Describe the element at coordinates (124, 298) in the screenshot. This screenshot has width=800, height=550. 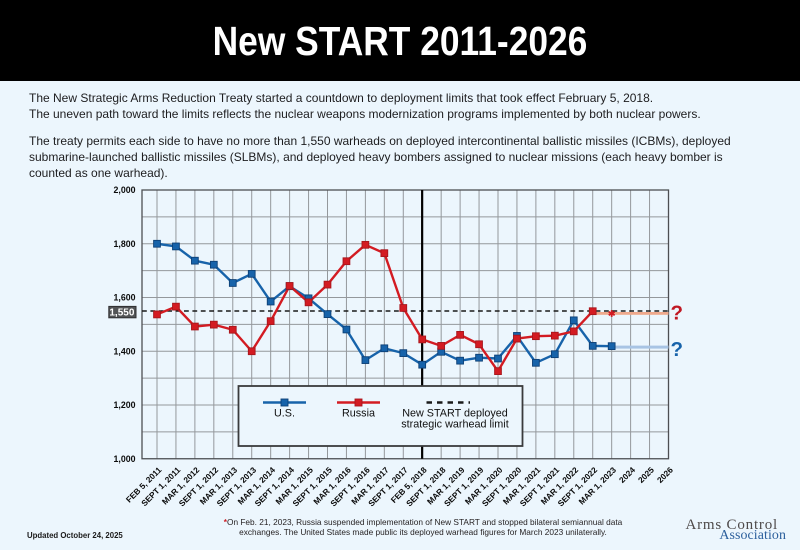
I see `svg-text: 1,600` at that location.